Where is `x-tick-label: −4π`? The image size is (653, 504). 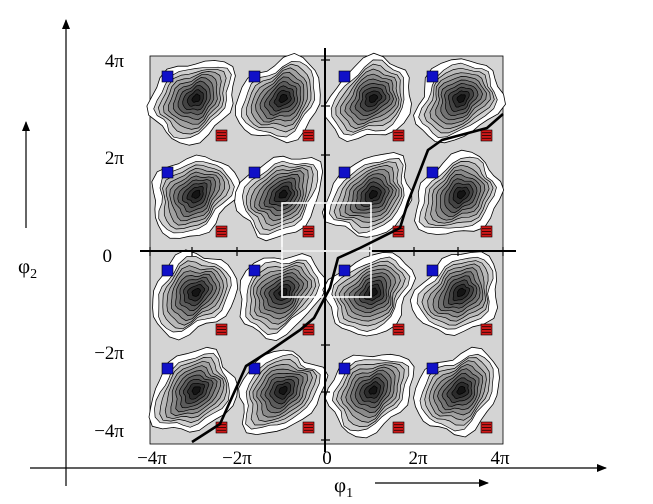 x-tick-label: −4π is located at coordinates (152, 458).